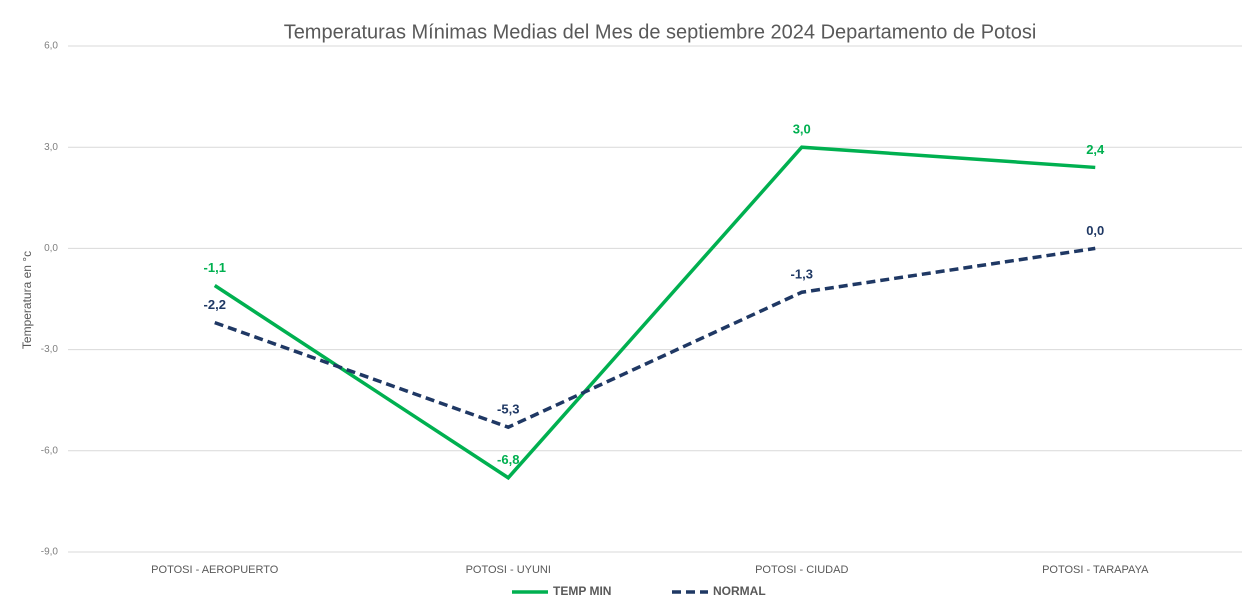  I want to click on data-label: -1,1, so click(215, 267).